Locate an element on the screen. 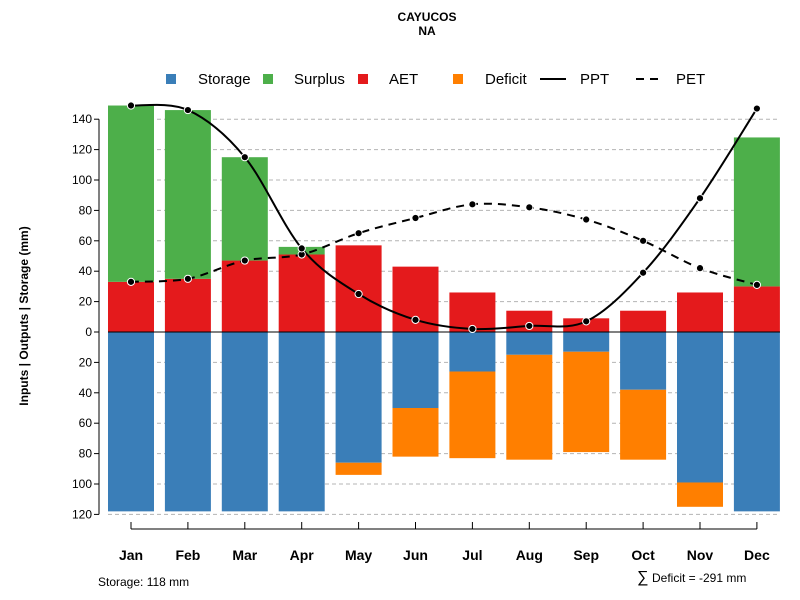 The width and height of the screenshot is (800, 600). pet-point-jan is located at coordinates (131, 281).